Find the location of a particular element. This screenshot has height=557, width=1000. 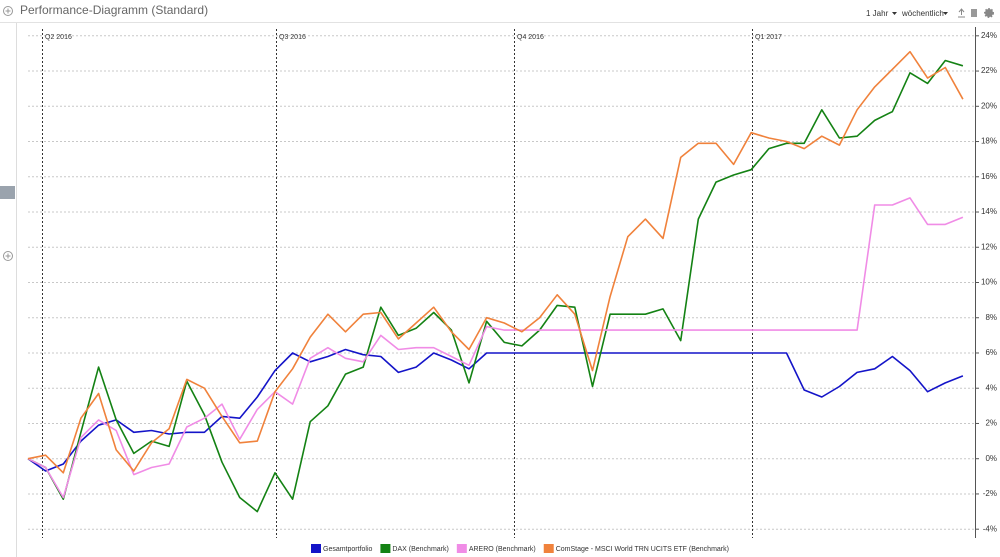

interval-select: wöchentlich is located at coordinates (922, 13).